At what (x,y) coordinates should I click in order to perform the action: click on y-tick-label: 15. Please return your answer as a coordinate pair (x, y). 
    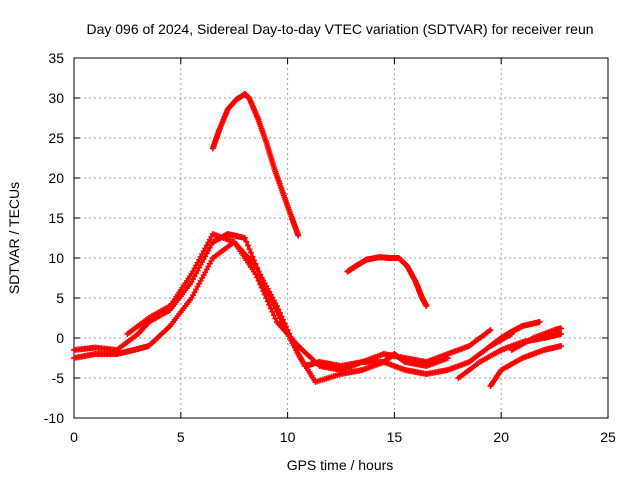
    Looking at the image, I should click on (56, 218).